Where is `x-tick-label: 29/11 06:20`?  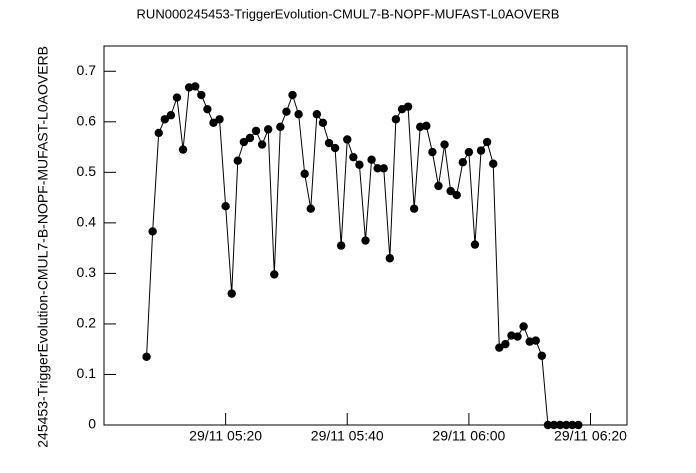 x-tick-label: 29/11 06:20 is located at coordinates (590, 436).